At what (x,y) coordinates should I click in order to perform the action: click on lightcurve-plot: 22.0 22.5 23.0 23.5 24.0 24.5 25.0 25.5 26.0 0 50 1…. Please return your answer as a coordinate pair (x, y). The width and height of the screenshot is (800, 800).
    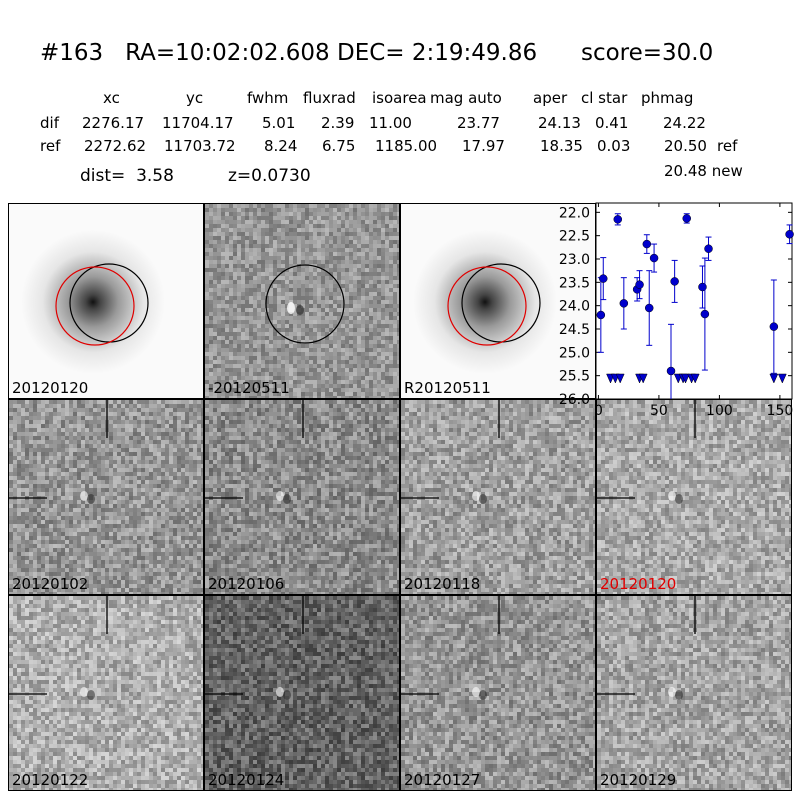
    Looking at the image, I should click on (676, 310).